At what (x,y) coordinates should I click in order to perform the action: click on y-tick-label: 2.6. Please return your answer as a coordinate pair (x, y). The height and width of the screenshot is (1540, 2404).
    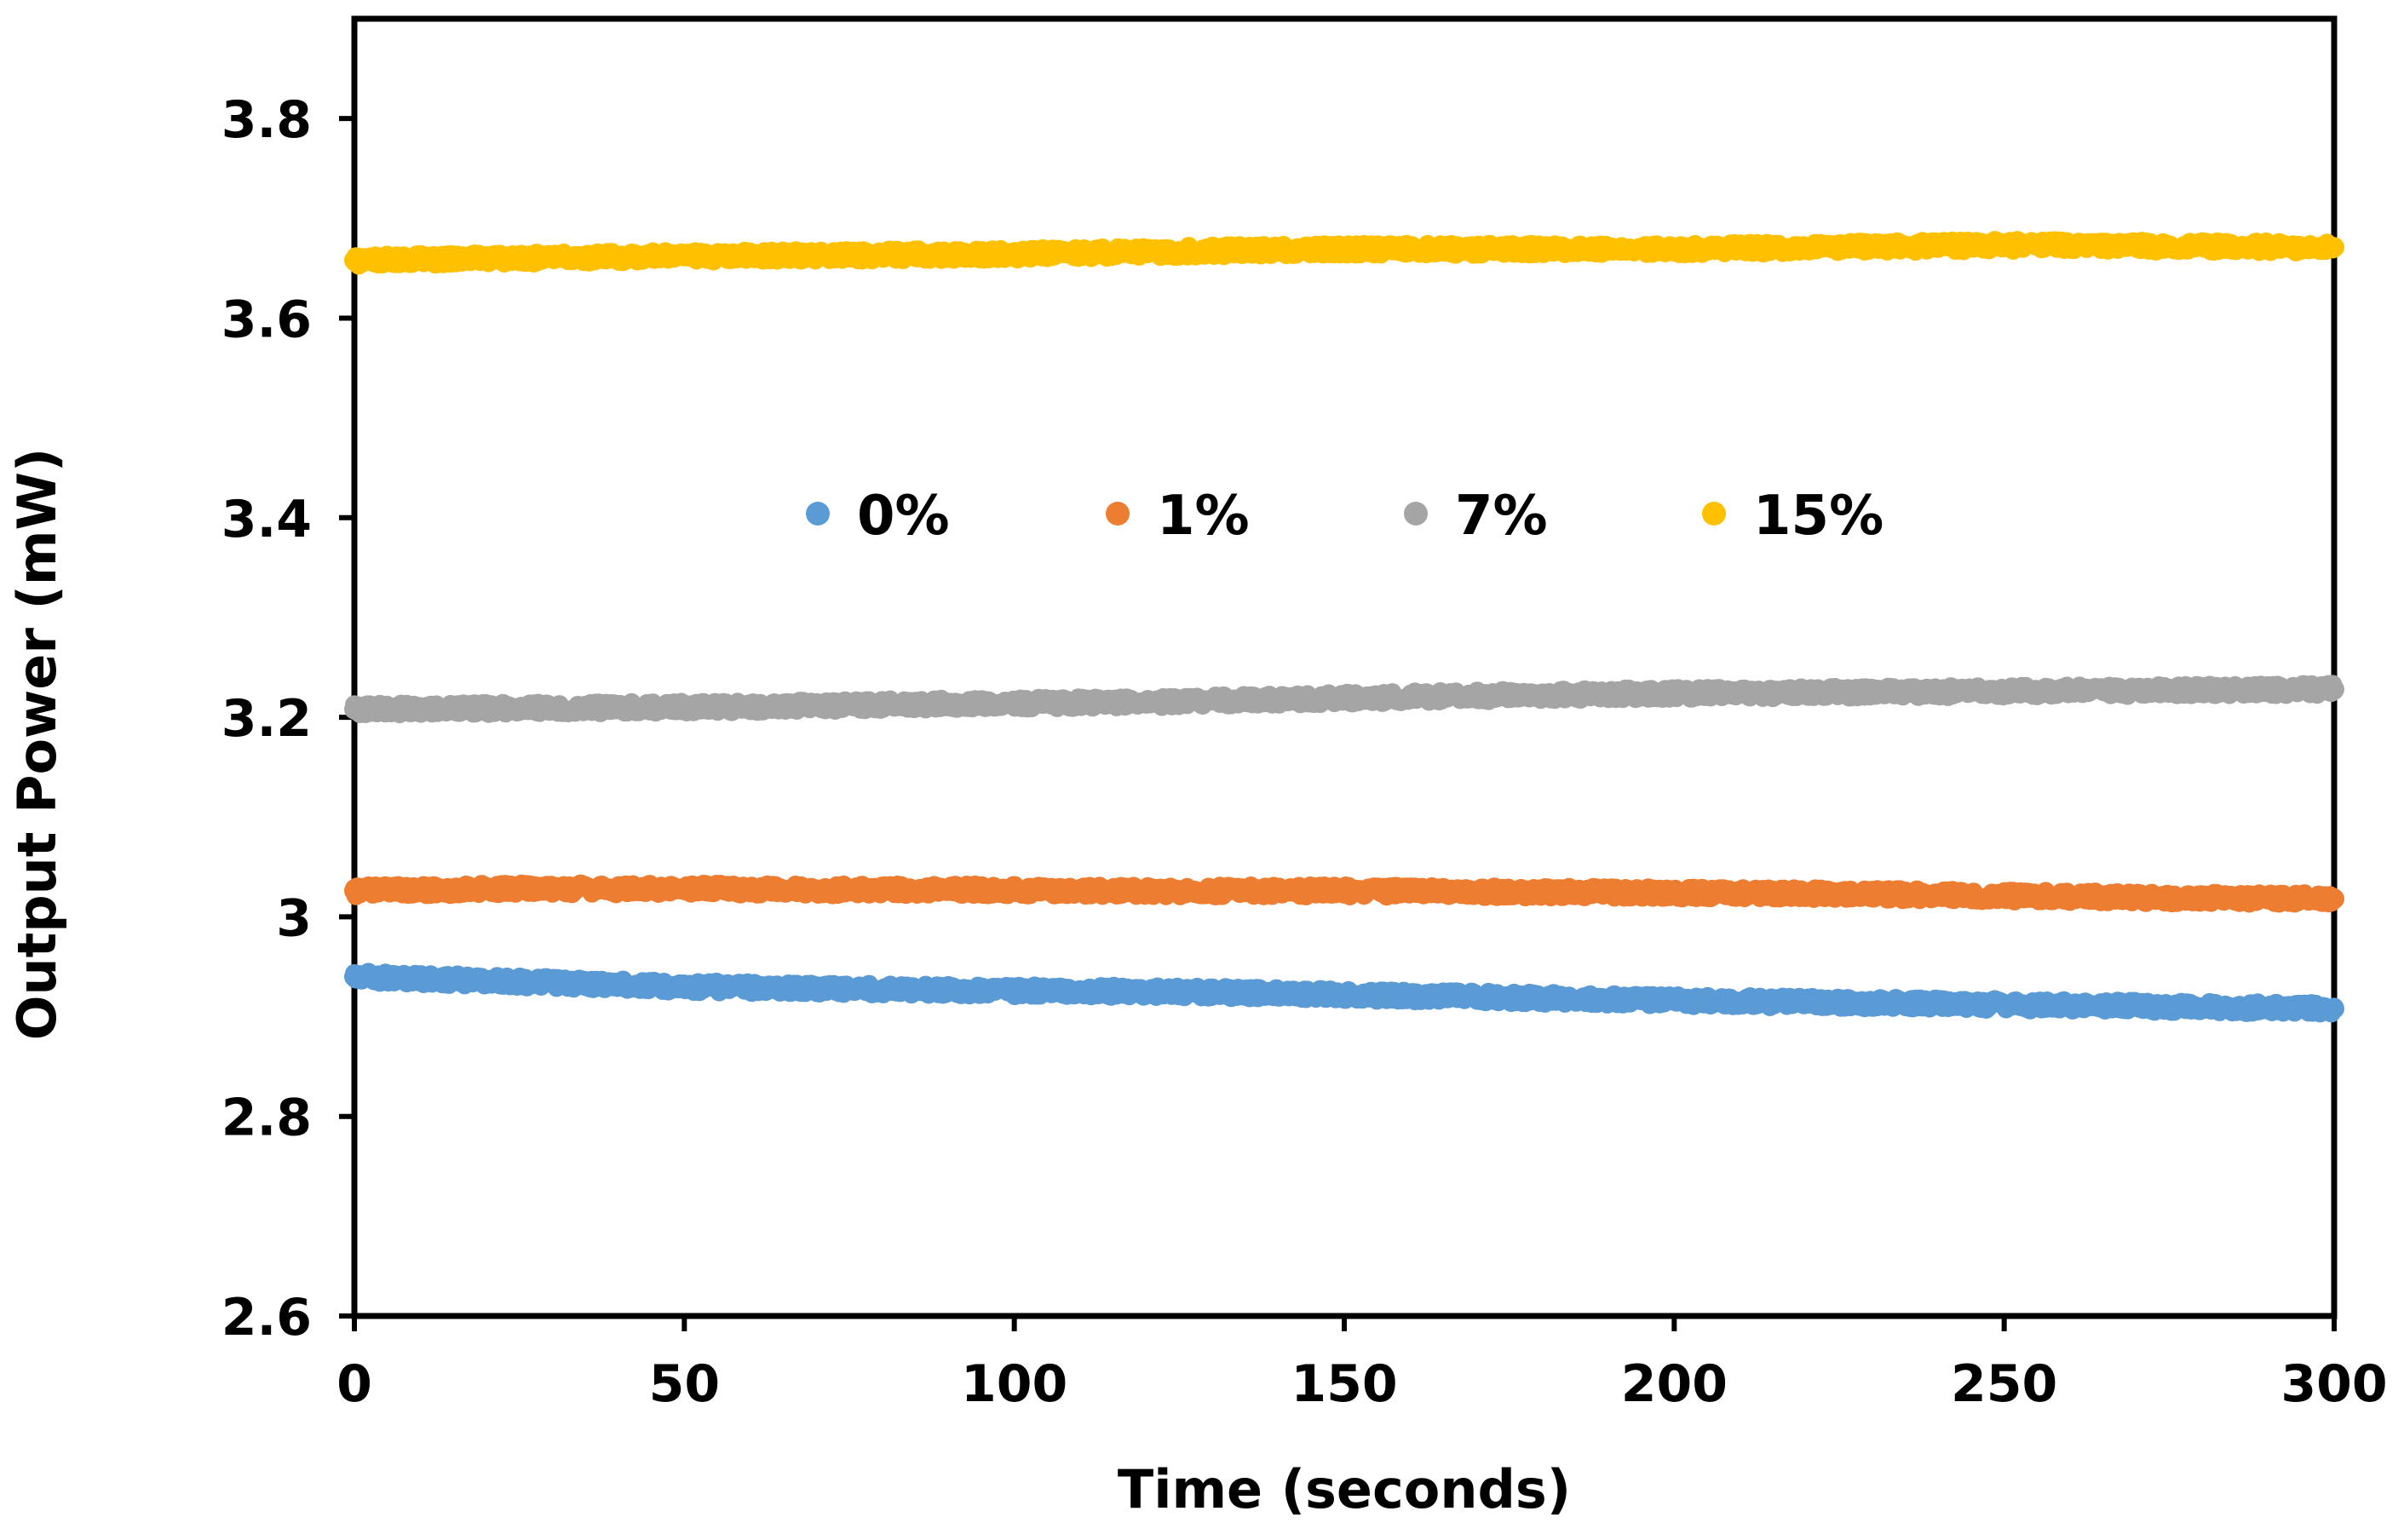
    Looking at the image, I should click on (266, 1318).